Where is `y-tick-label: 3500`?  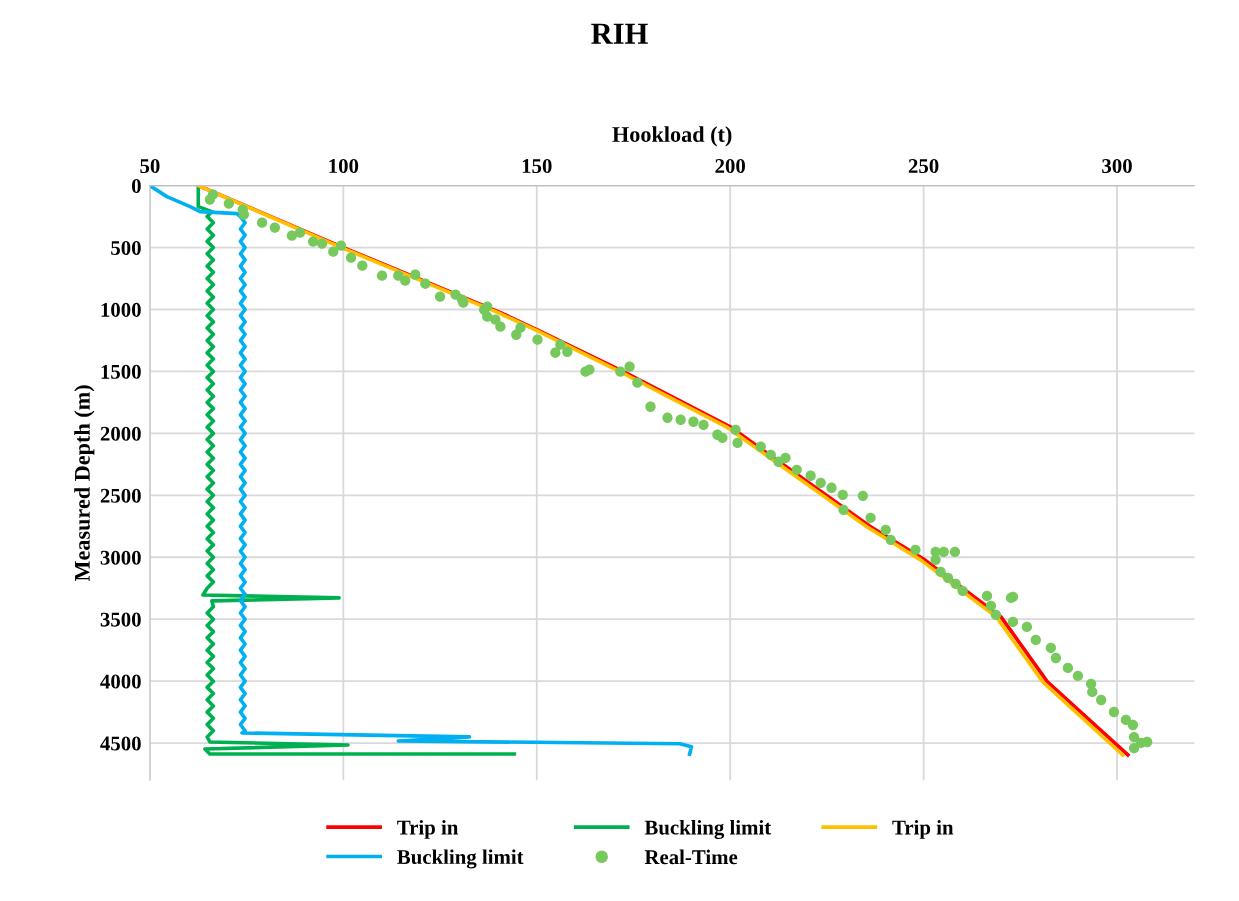
y-tick-label: 3500 is located at coordinates (120, 619).